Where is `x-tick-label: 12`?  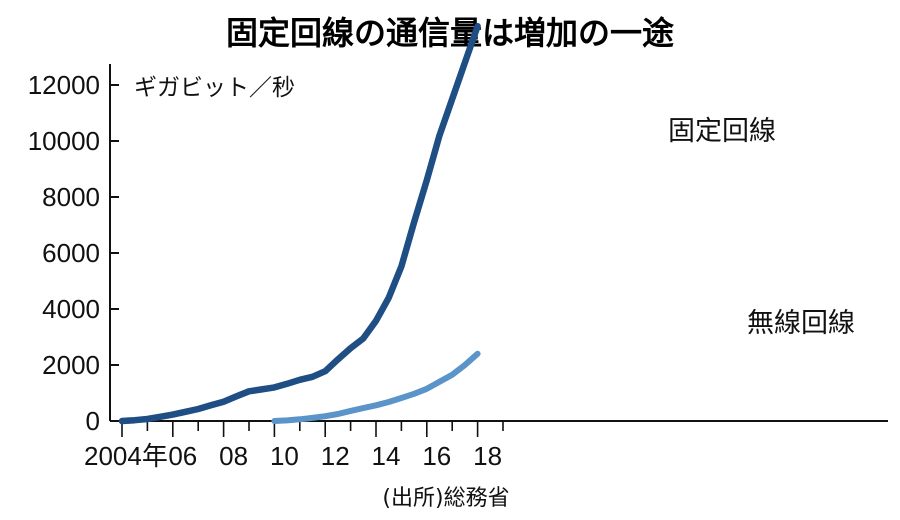 x-tick-label: 12 is located at coordinates (335, 456).